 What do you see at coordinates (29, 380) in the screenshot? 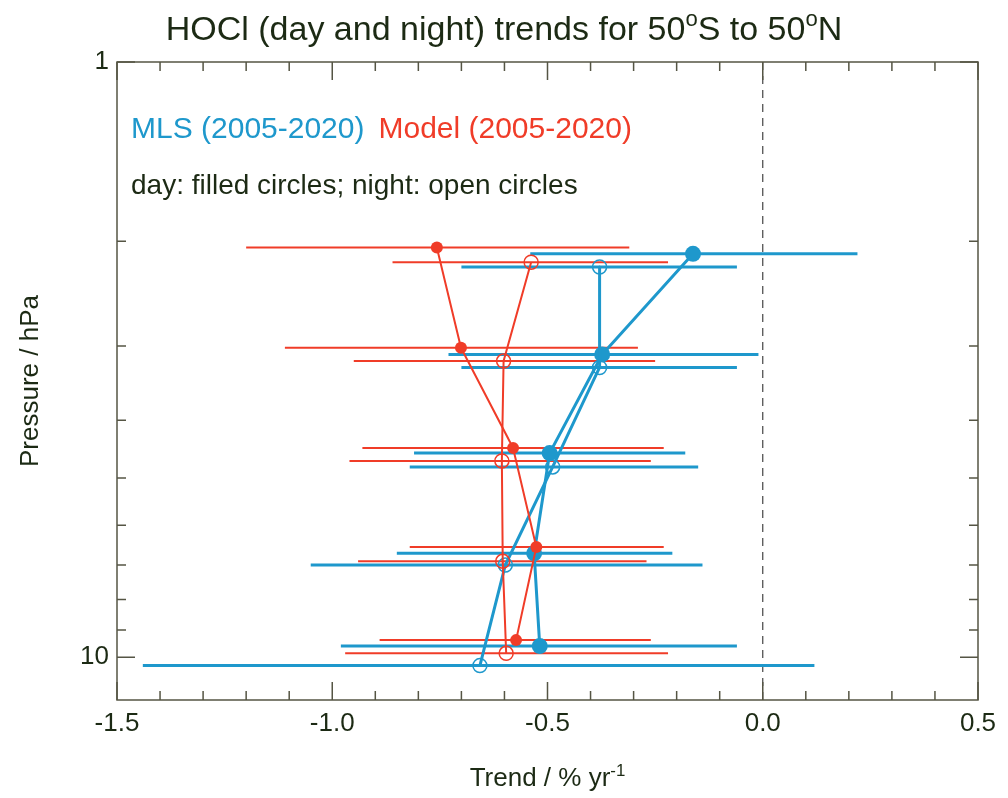
I see `y-axis-title: Pressure / hPa` at bounding box center [29, 380].